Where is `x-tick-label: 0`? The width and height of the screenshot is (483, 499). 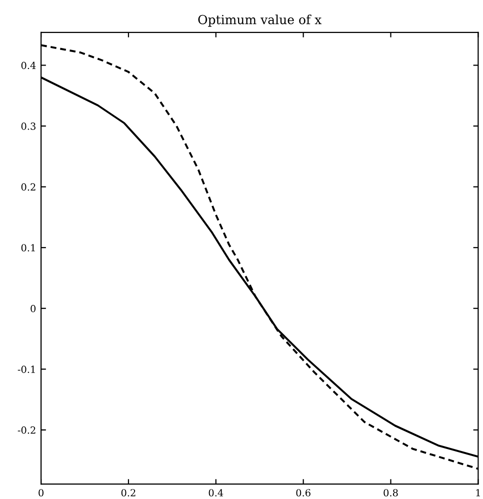 x-tick-label: 0 is located at coordinates (41, 492).